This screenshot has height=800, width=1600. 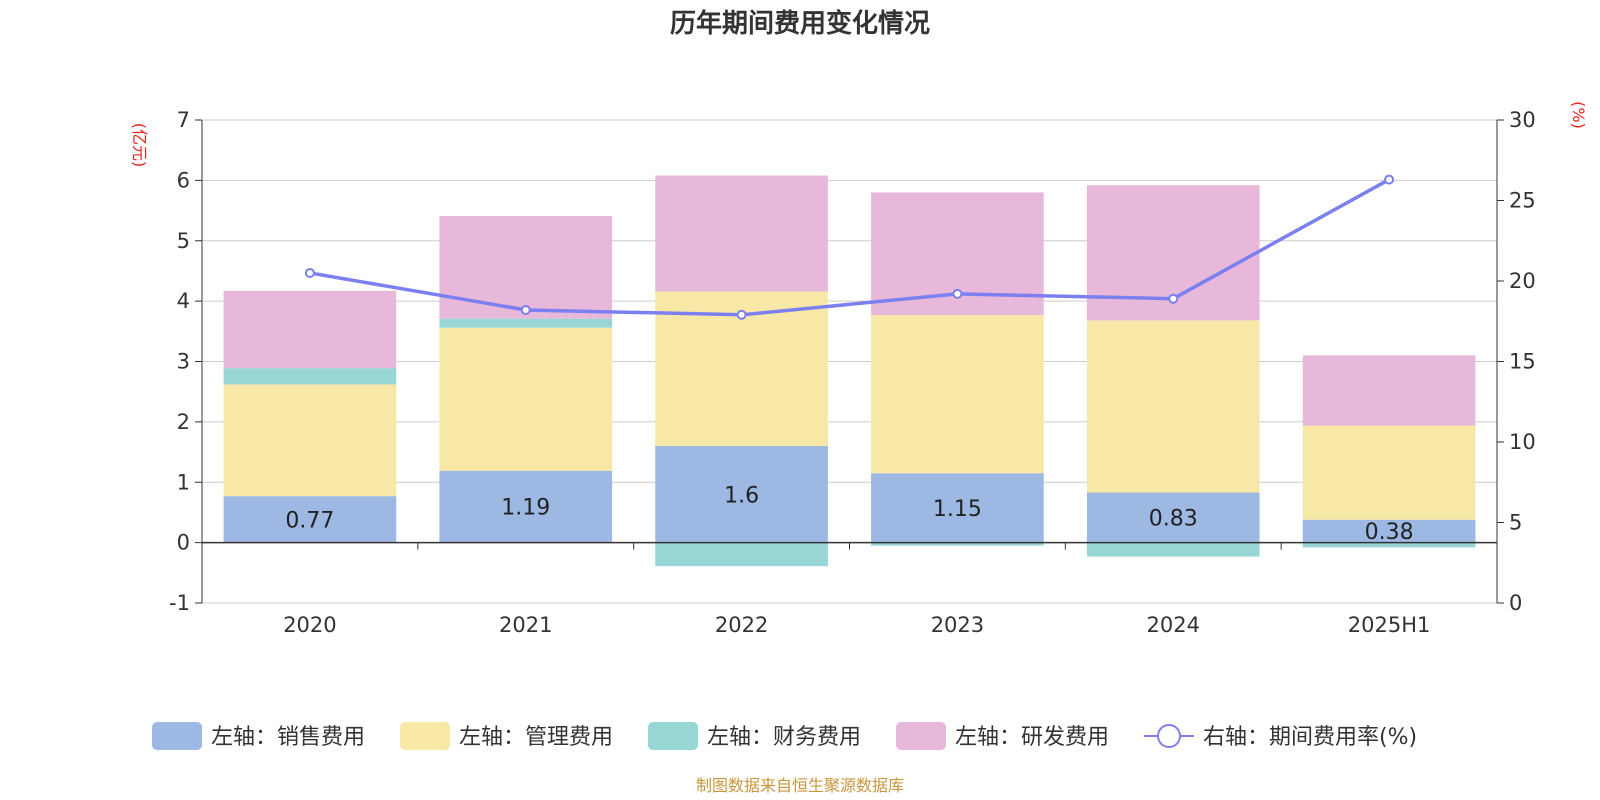 What do you see at coordinates (525, 625) in the screenshot?
I see `x-tick-label: 2021` at bounding box center [525, 625].